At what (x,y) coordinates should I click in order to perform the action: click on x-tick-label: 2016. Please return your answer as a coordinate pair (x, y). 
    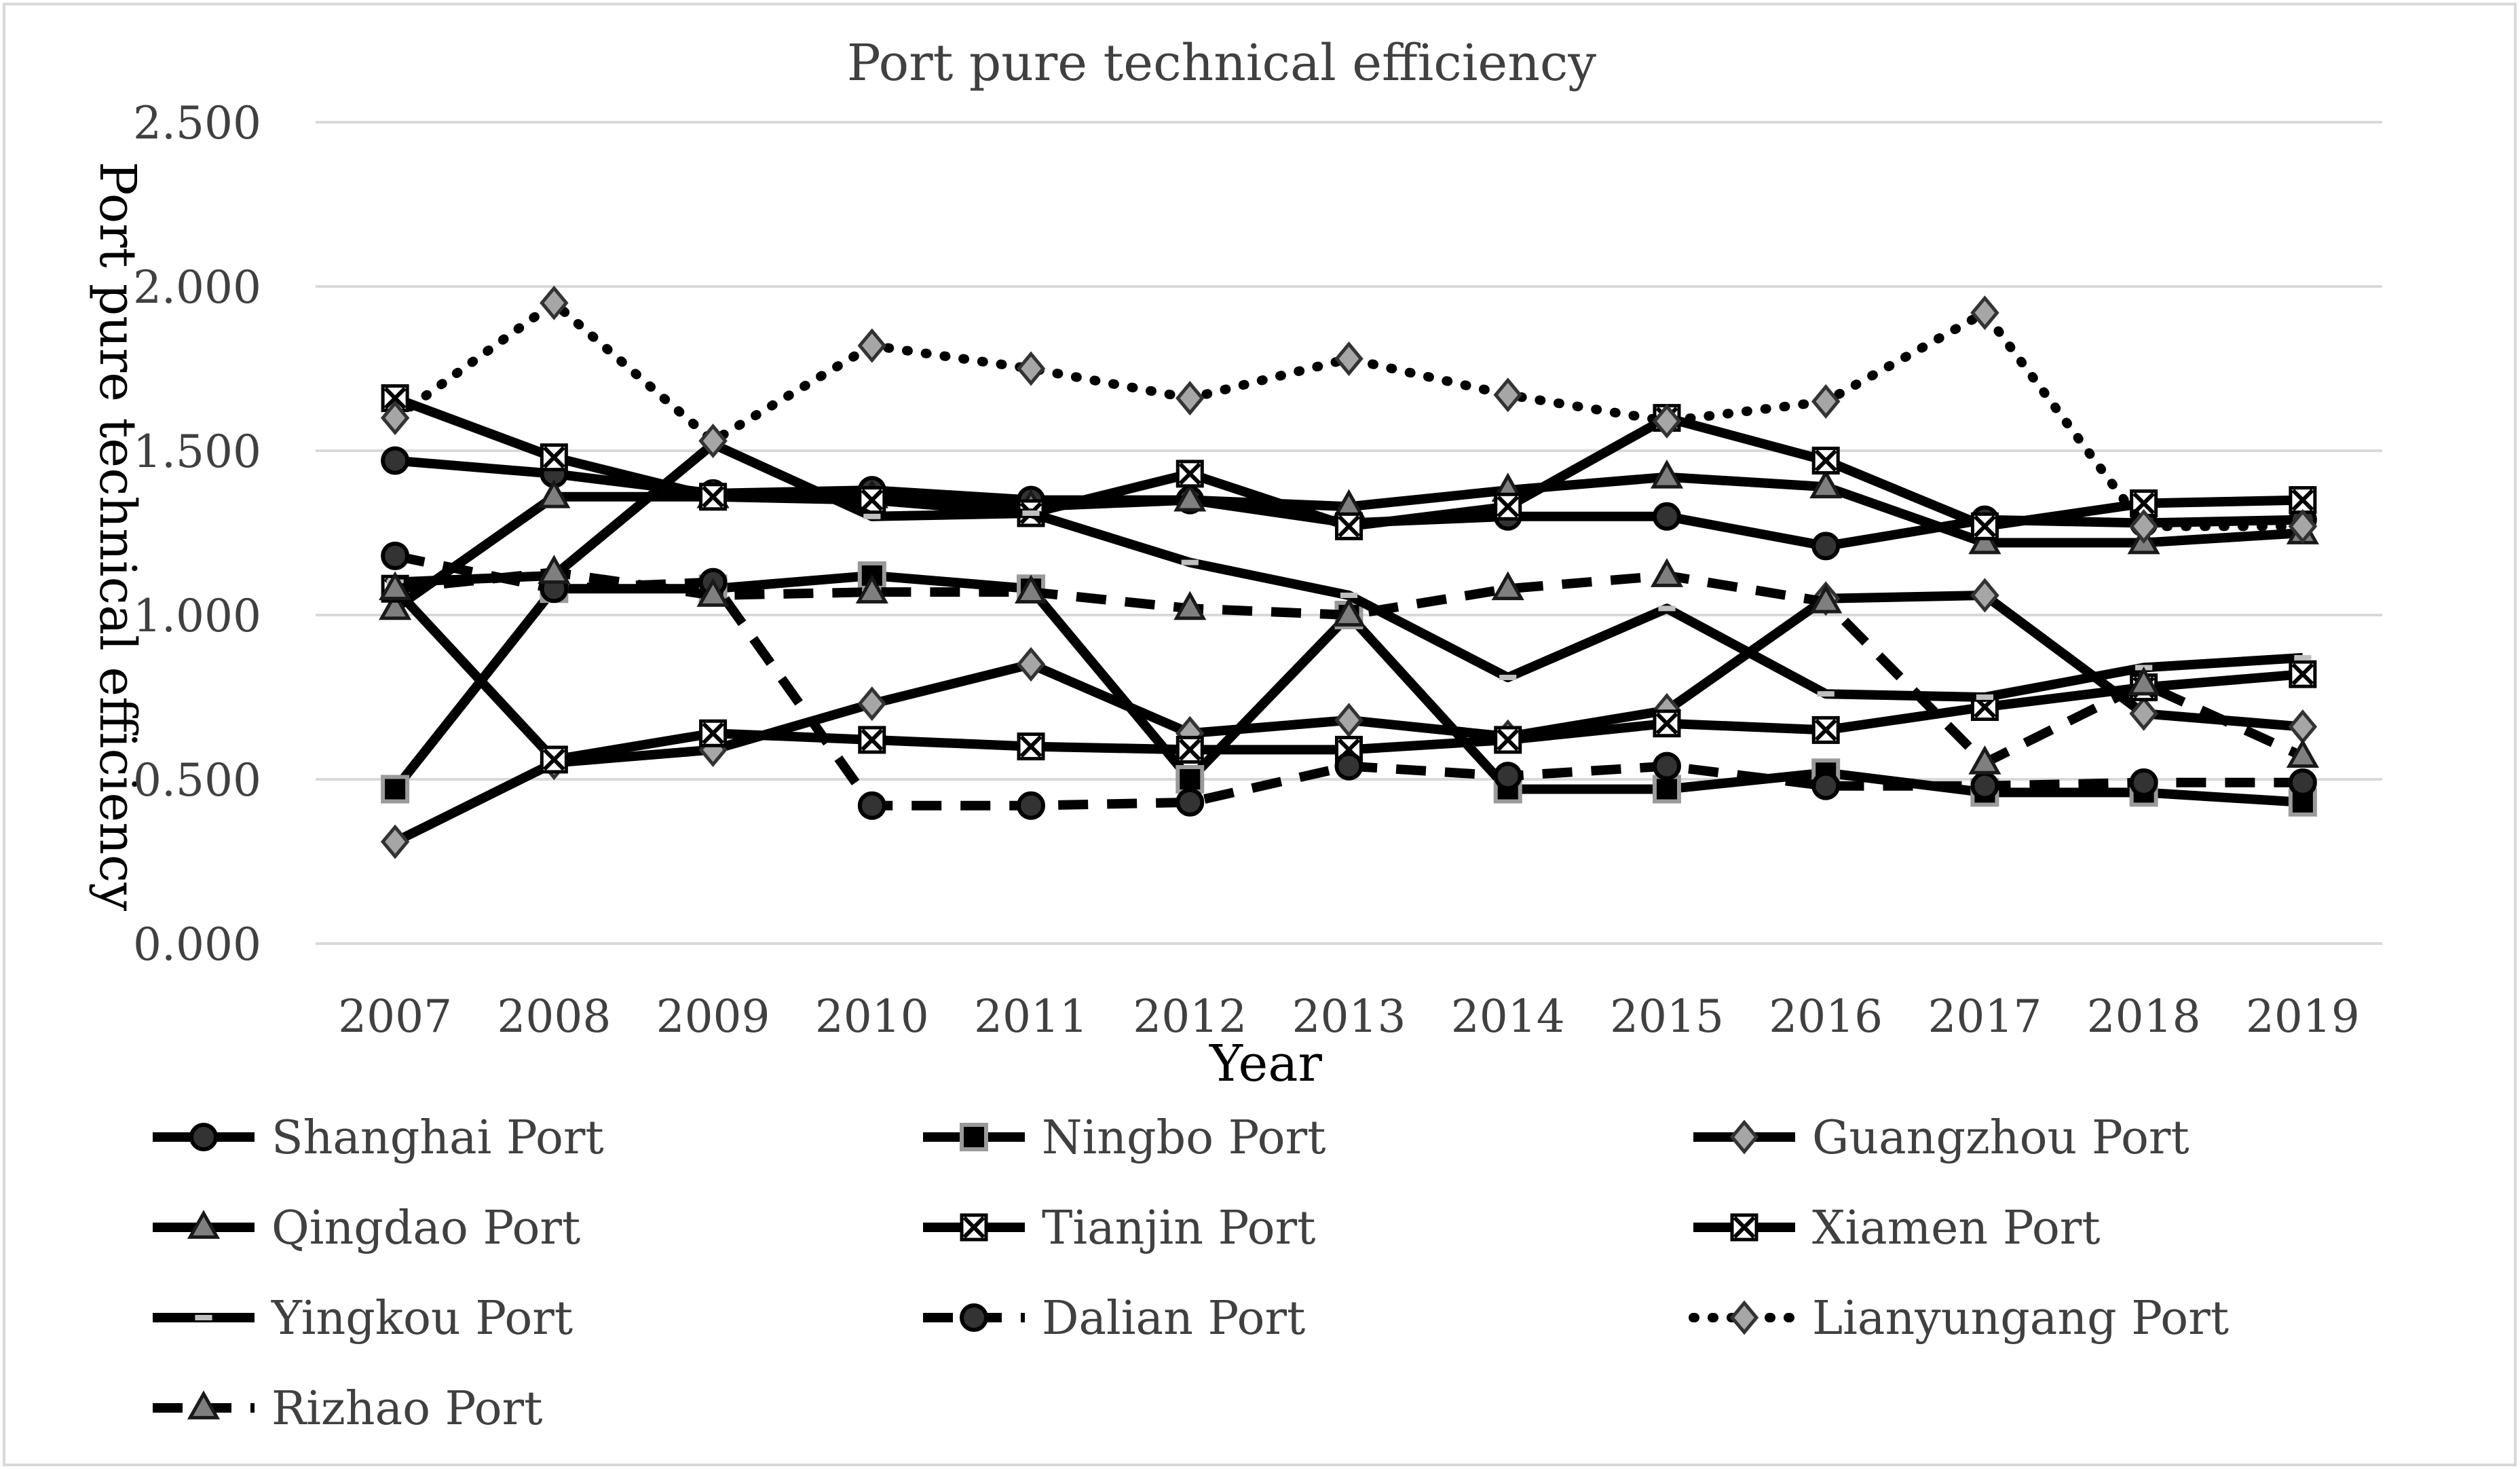
    Looking at the image, I should click on (1826, 1016).